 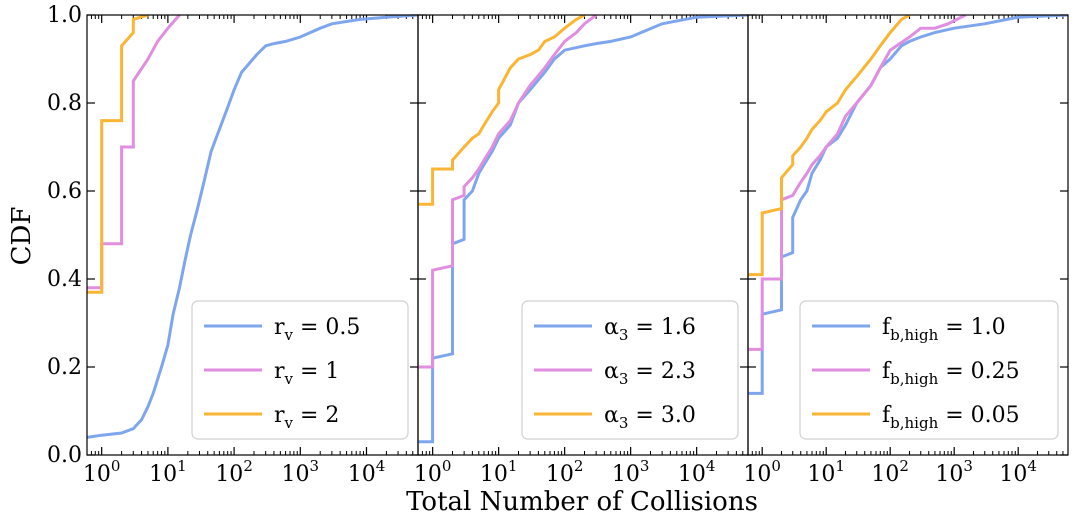 What do you see at coordinates (64, 367) in the screenshot?
I see `y-tick-label: 0.2` at bounding box center [64, 367].